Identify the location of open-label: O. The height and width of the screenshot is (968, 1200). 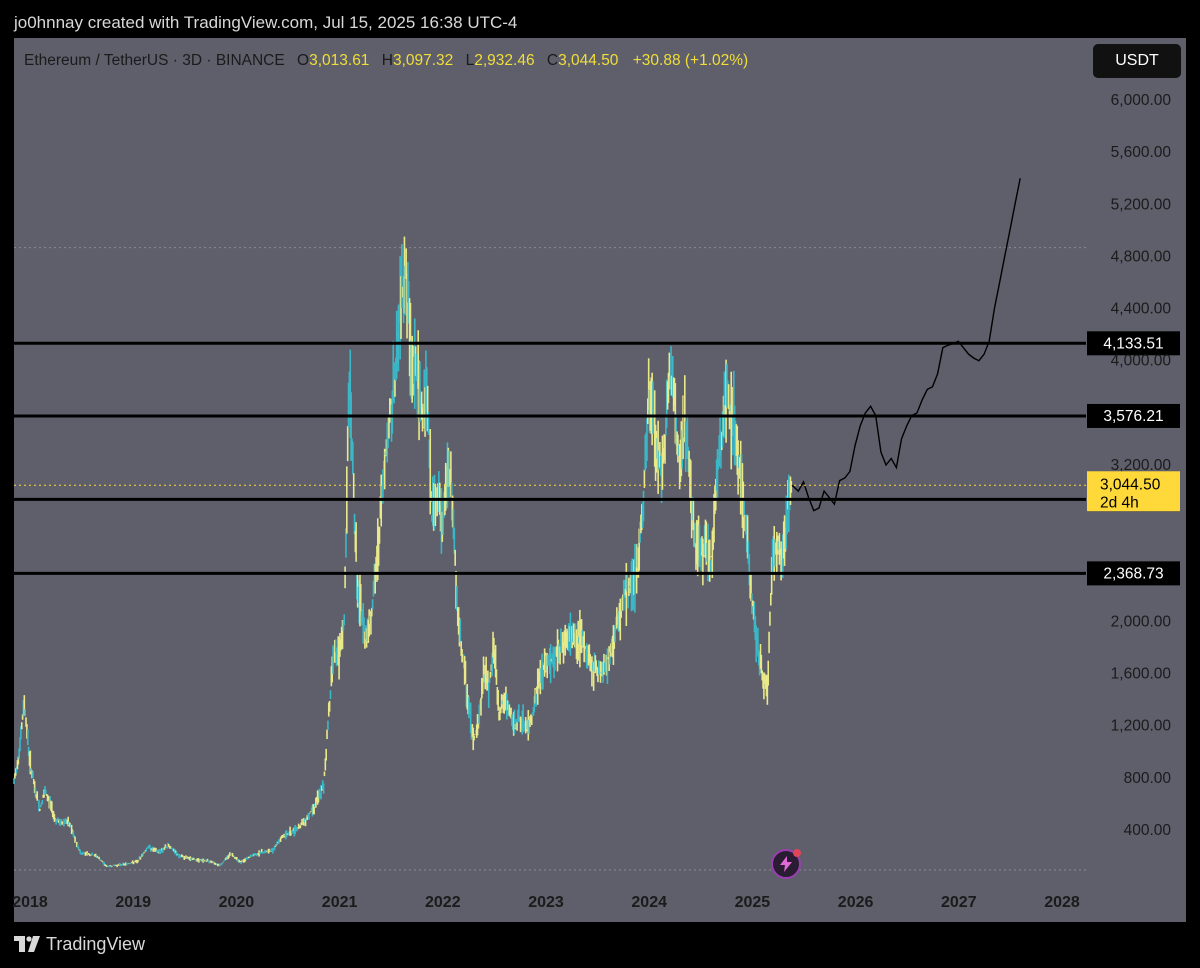
(303, 60).